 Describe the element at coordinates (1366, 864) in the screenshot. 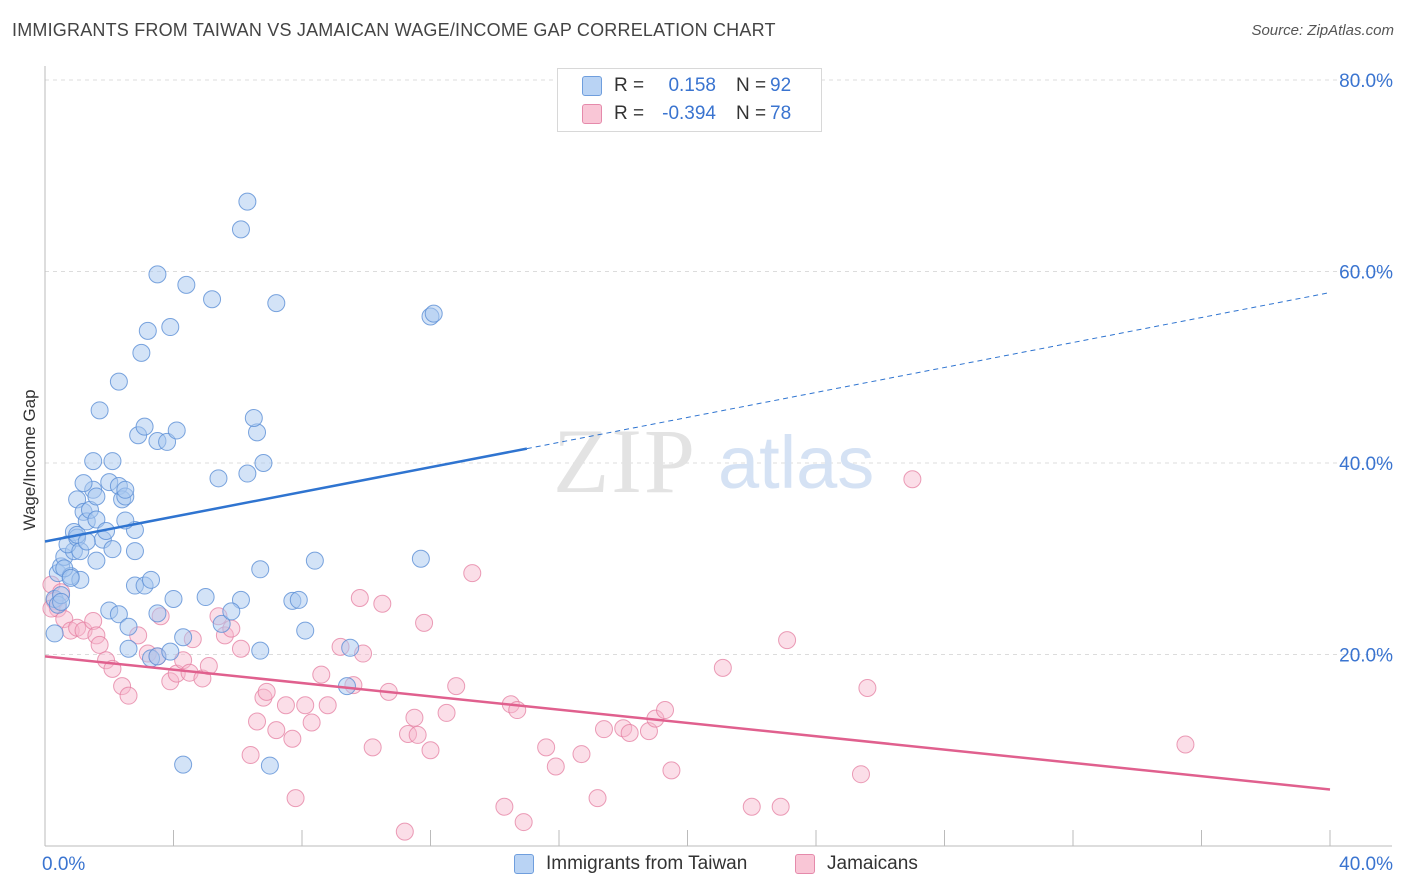

I see `x-tick-label: 40.0%` at that location.